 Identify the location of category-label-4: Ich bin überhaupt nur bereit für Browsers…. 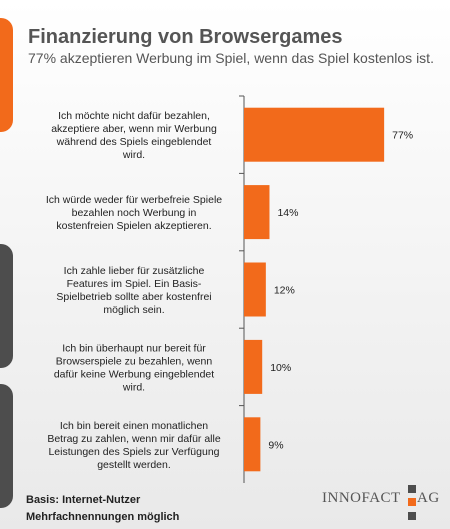
(134, 367).